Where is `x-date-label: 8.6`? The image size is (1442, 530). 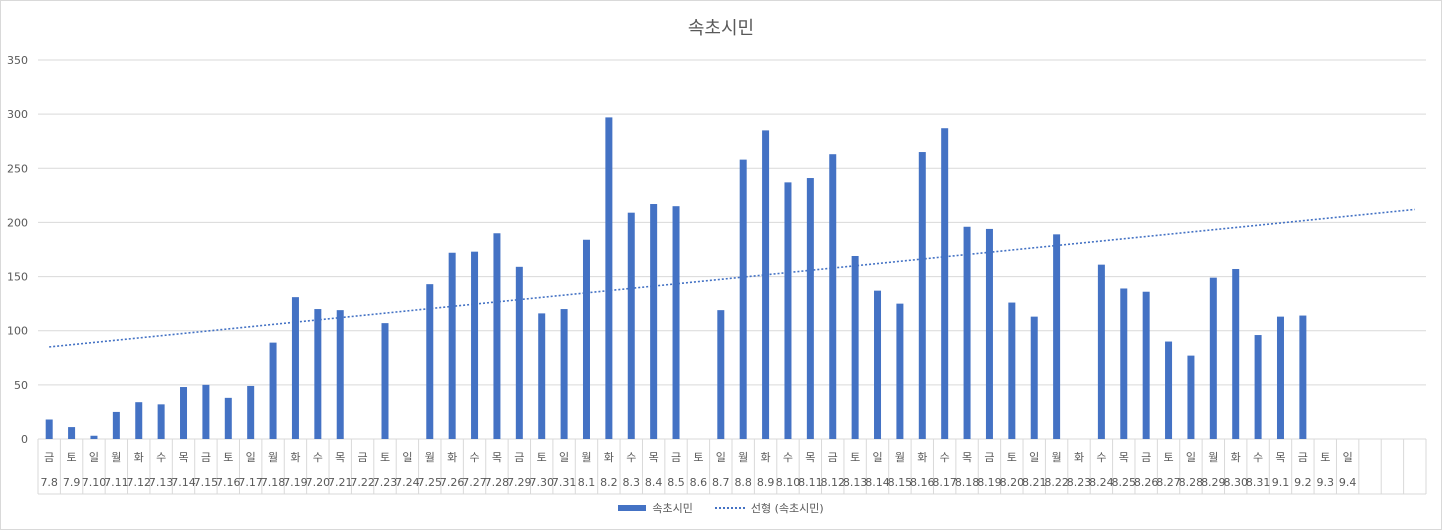
x-date-label: 8.6 is located at coordinates (699, 482).